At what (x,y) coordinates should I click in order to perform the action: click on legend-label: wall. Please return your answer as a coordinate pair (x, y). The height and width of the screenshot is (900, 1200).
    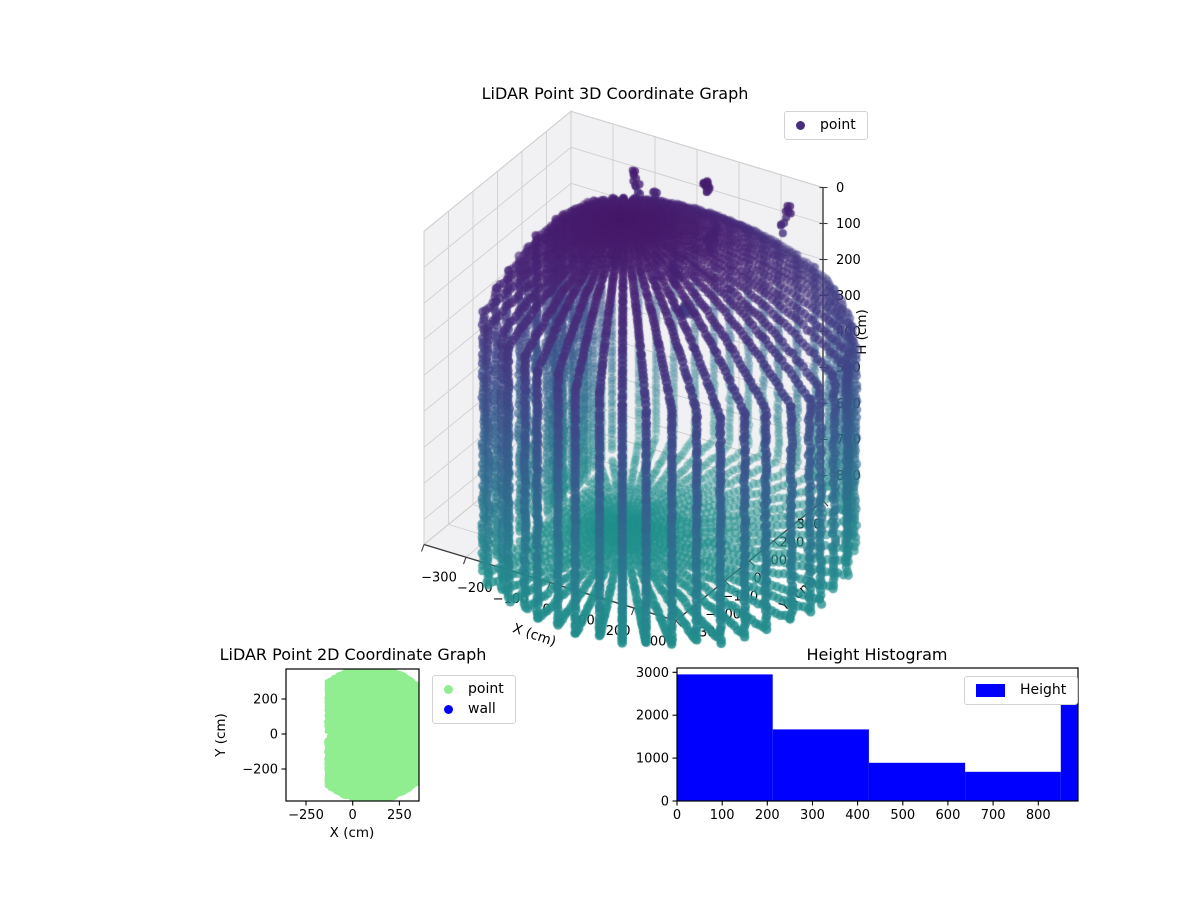
    Looking at the image, I should click on (482, 709).